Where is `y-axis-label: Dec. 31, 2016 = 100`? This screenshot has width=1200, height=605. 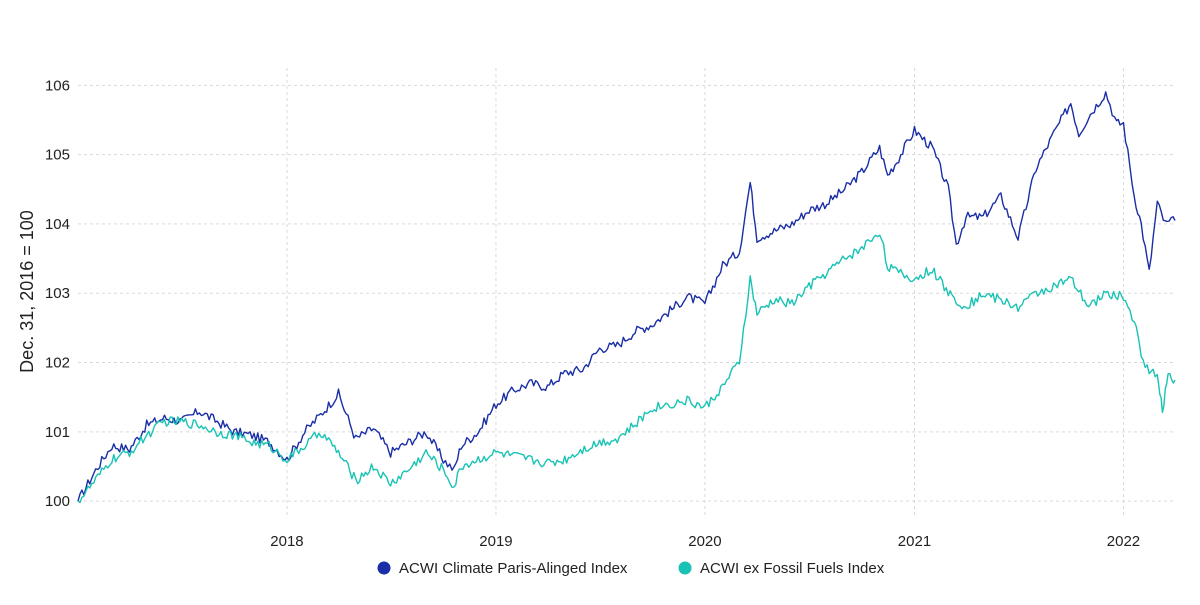 y-axis-label: Dec. 31, 2016 = 100 is located at coordinates (27, 291).